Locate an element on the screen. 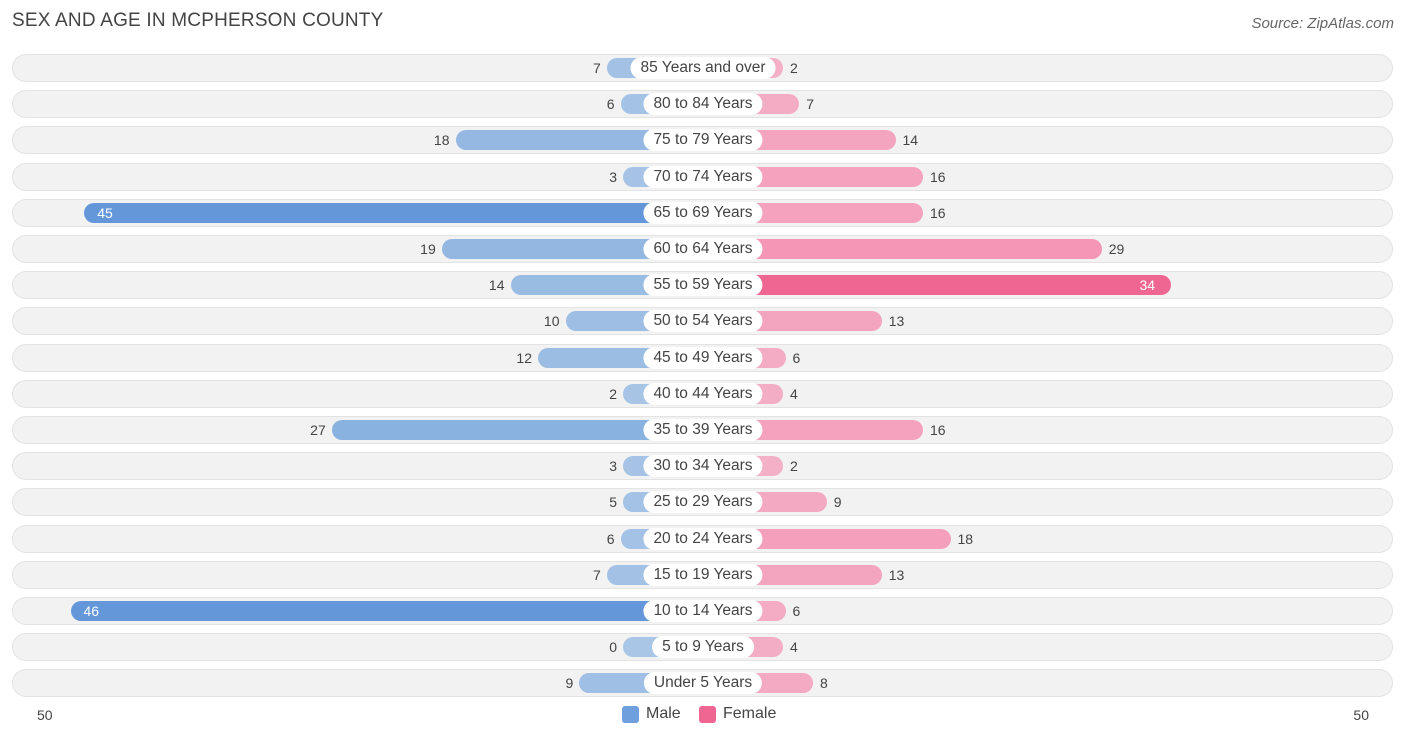 This screenshot has width=1406, height=740. male-value-label: 10 is located at coordinates (551, 321).